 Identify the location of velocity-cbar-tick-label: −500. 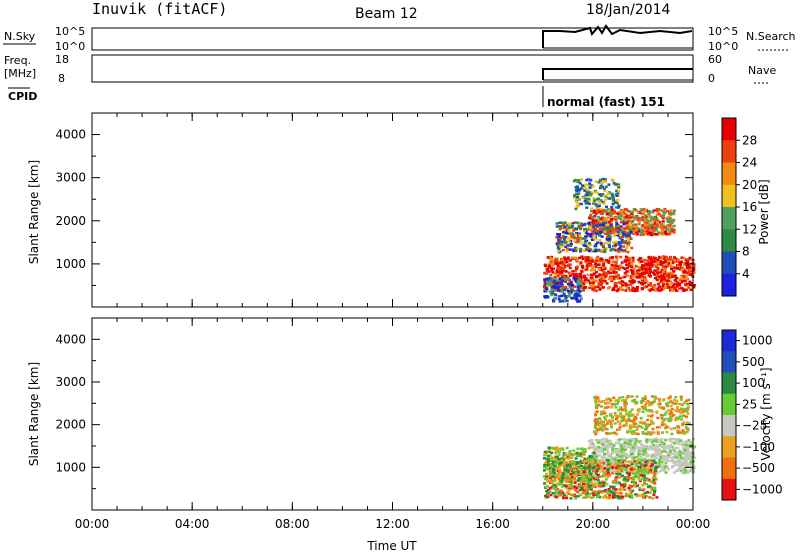
(758, 468).